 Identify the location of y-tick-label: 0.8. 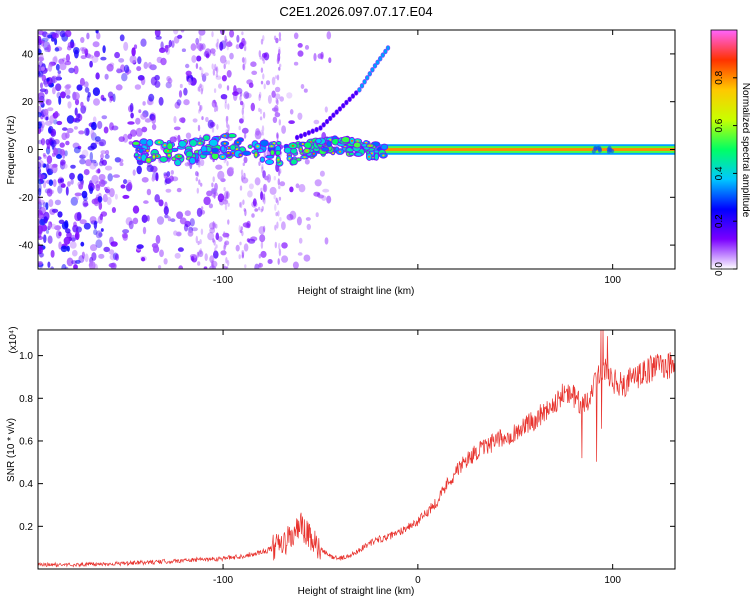
(26, 399).